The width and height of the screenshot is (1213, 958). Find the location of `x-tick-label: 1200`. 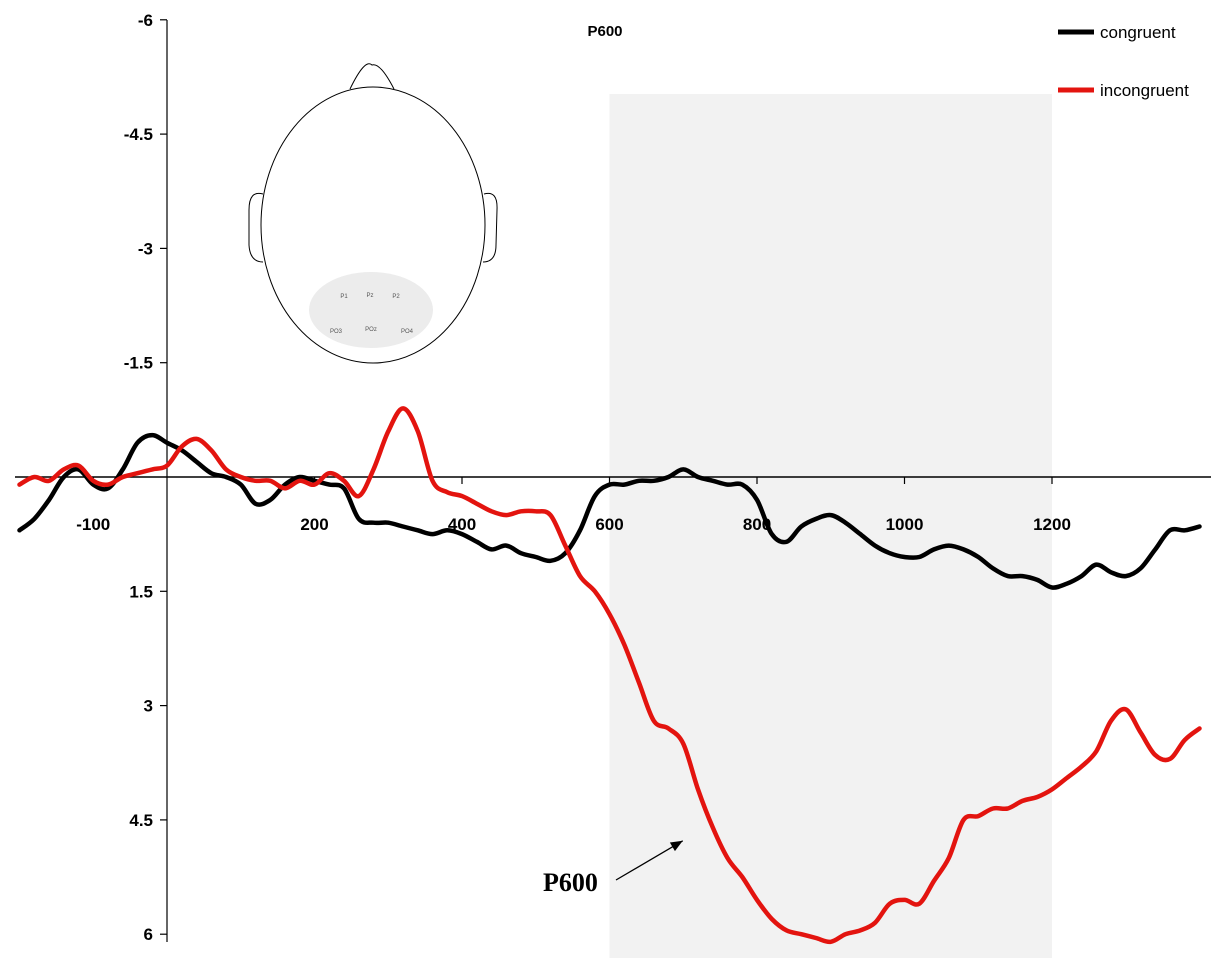

x-tick-label: 1200 is located at coordinates (1052, 524).